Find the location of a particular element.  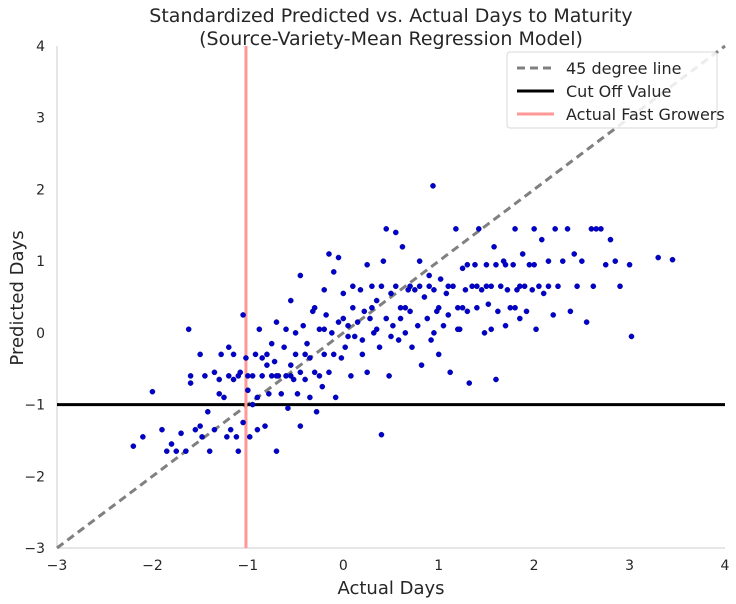

legend-box is located at coordinates (612, 90).